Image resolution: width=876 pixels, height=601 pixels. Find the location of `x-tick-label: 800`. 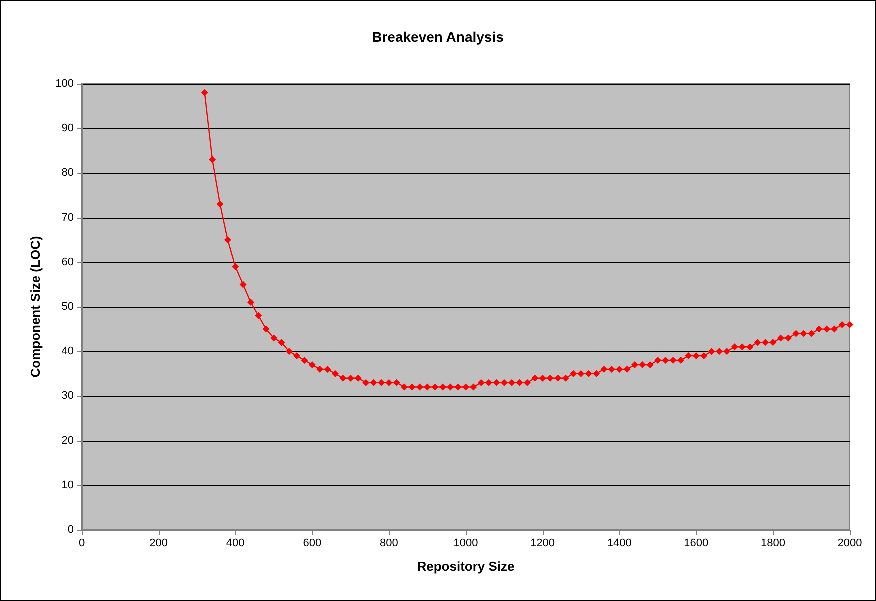

x-tick-label: 800 is located at coordinates (389, 544).